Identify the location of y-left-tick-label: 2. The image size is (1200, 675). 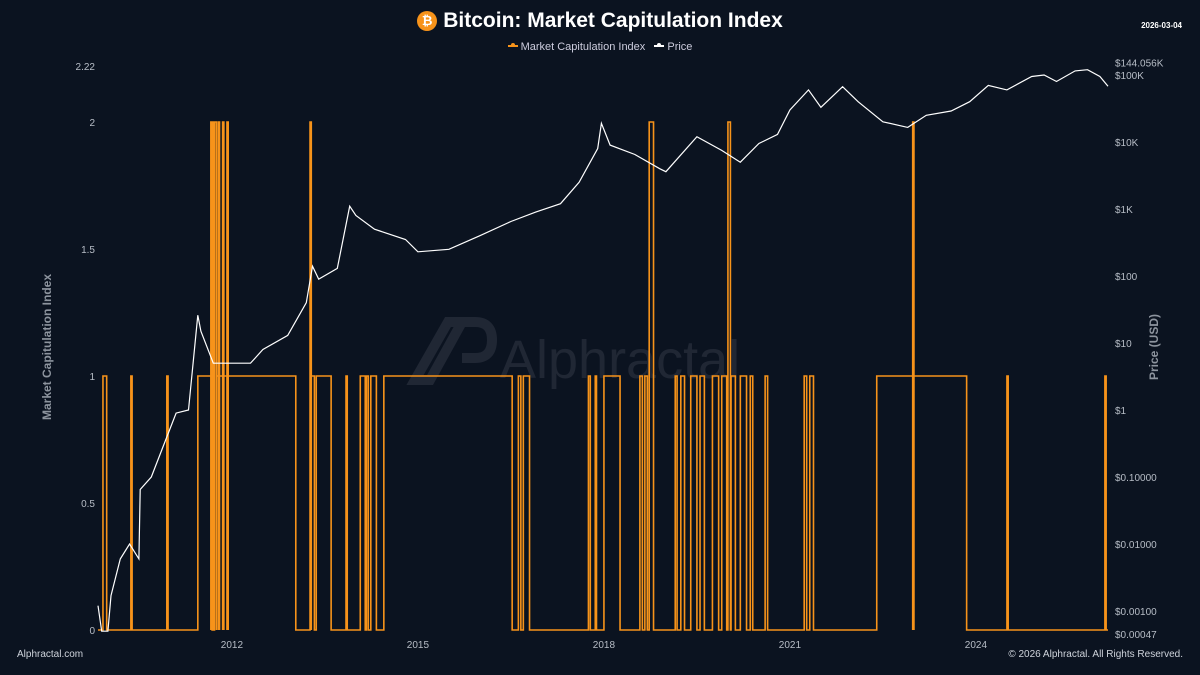
(92, 123).